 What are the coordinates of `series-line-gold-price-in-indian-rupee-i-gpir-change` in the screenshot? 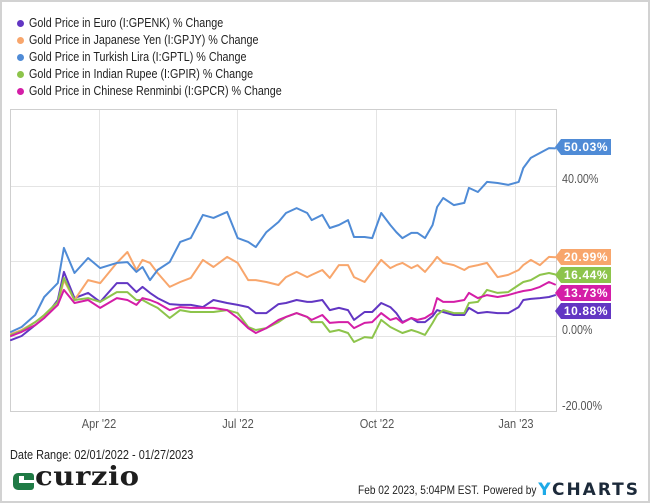 It's located at (283, 307).